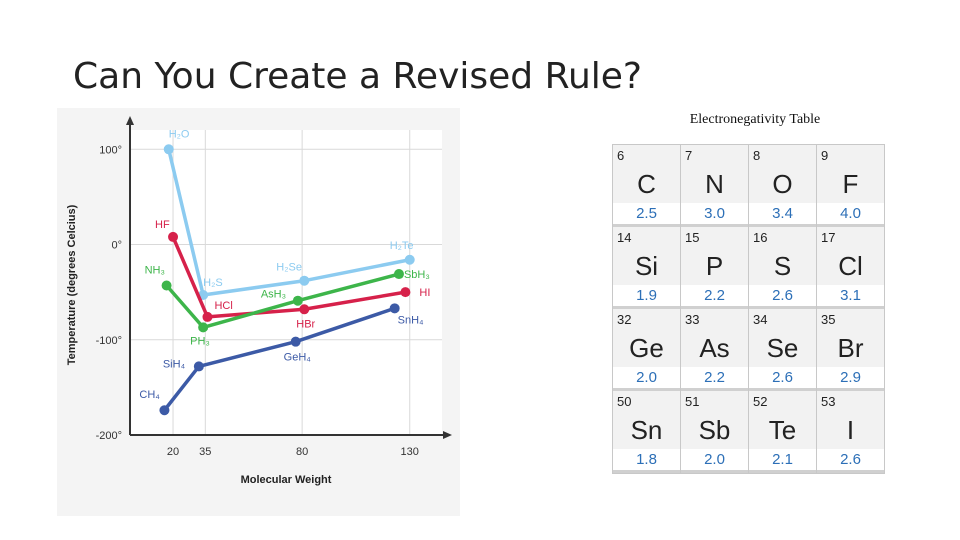 This screenshot has height=540, width=960. Describe the element at coordinates (162, 225) in the screenshot. I see `data-label: HF` at that location.